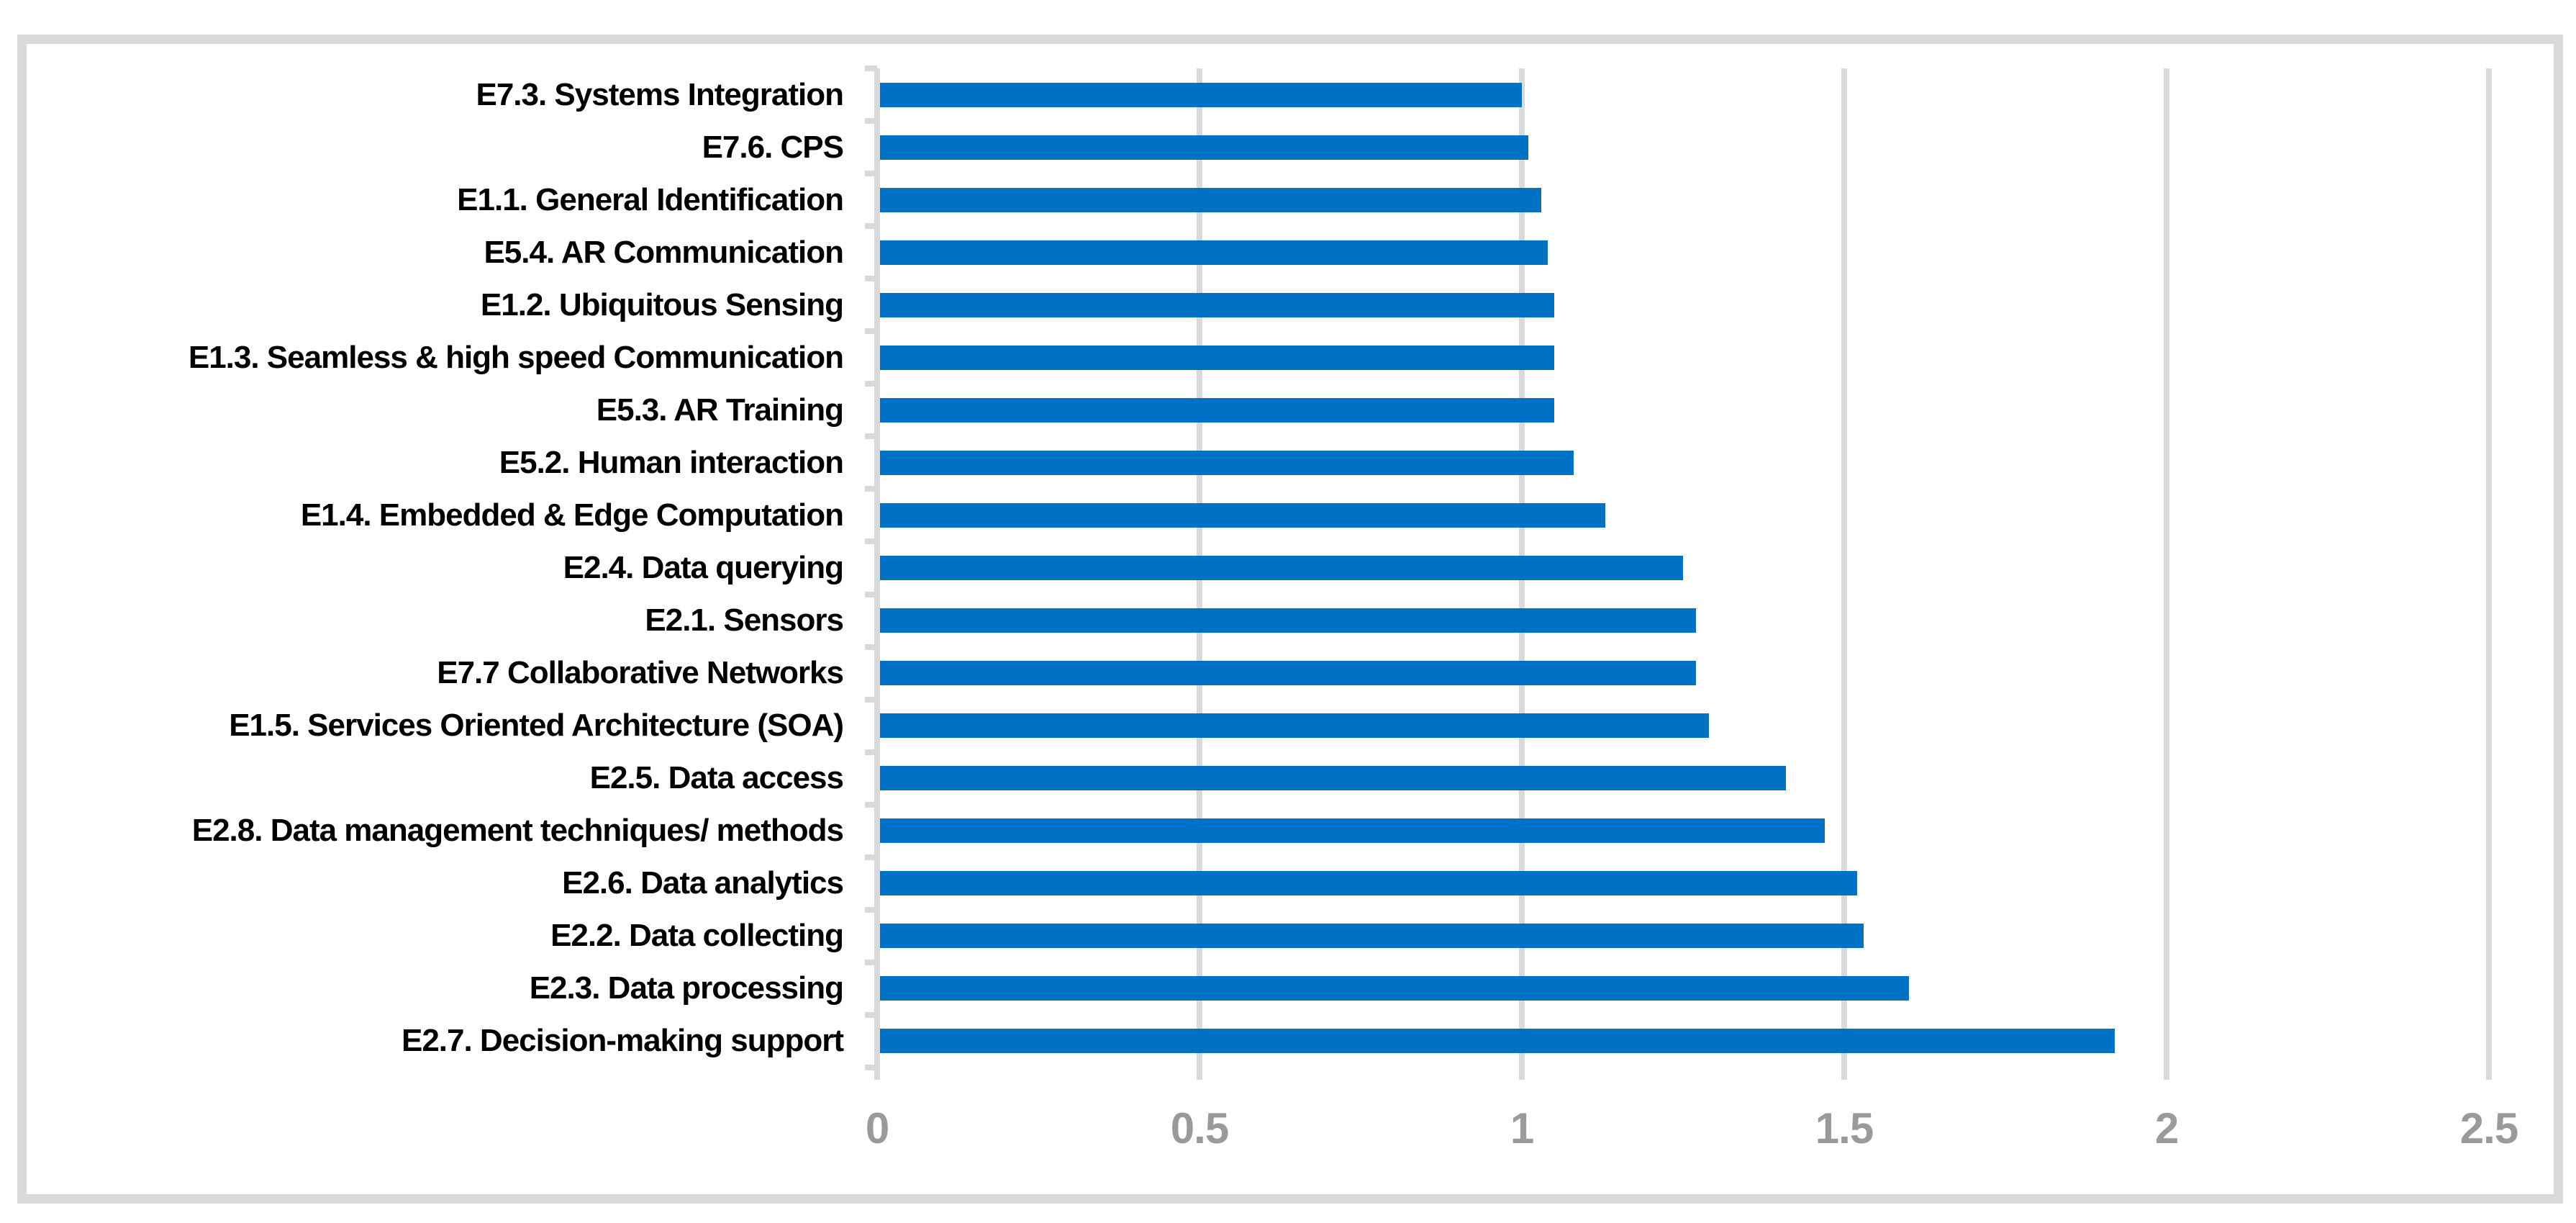  Describe the element at coordinates (744, 620) in the screenshot. I see `category-label: E2.1. Sensors` at that location.